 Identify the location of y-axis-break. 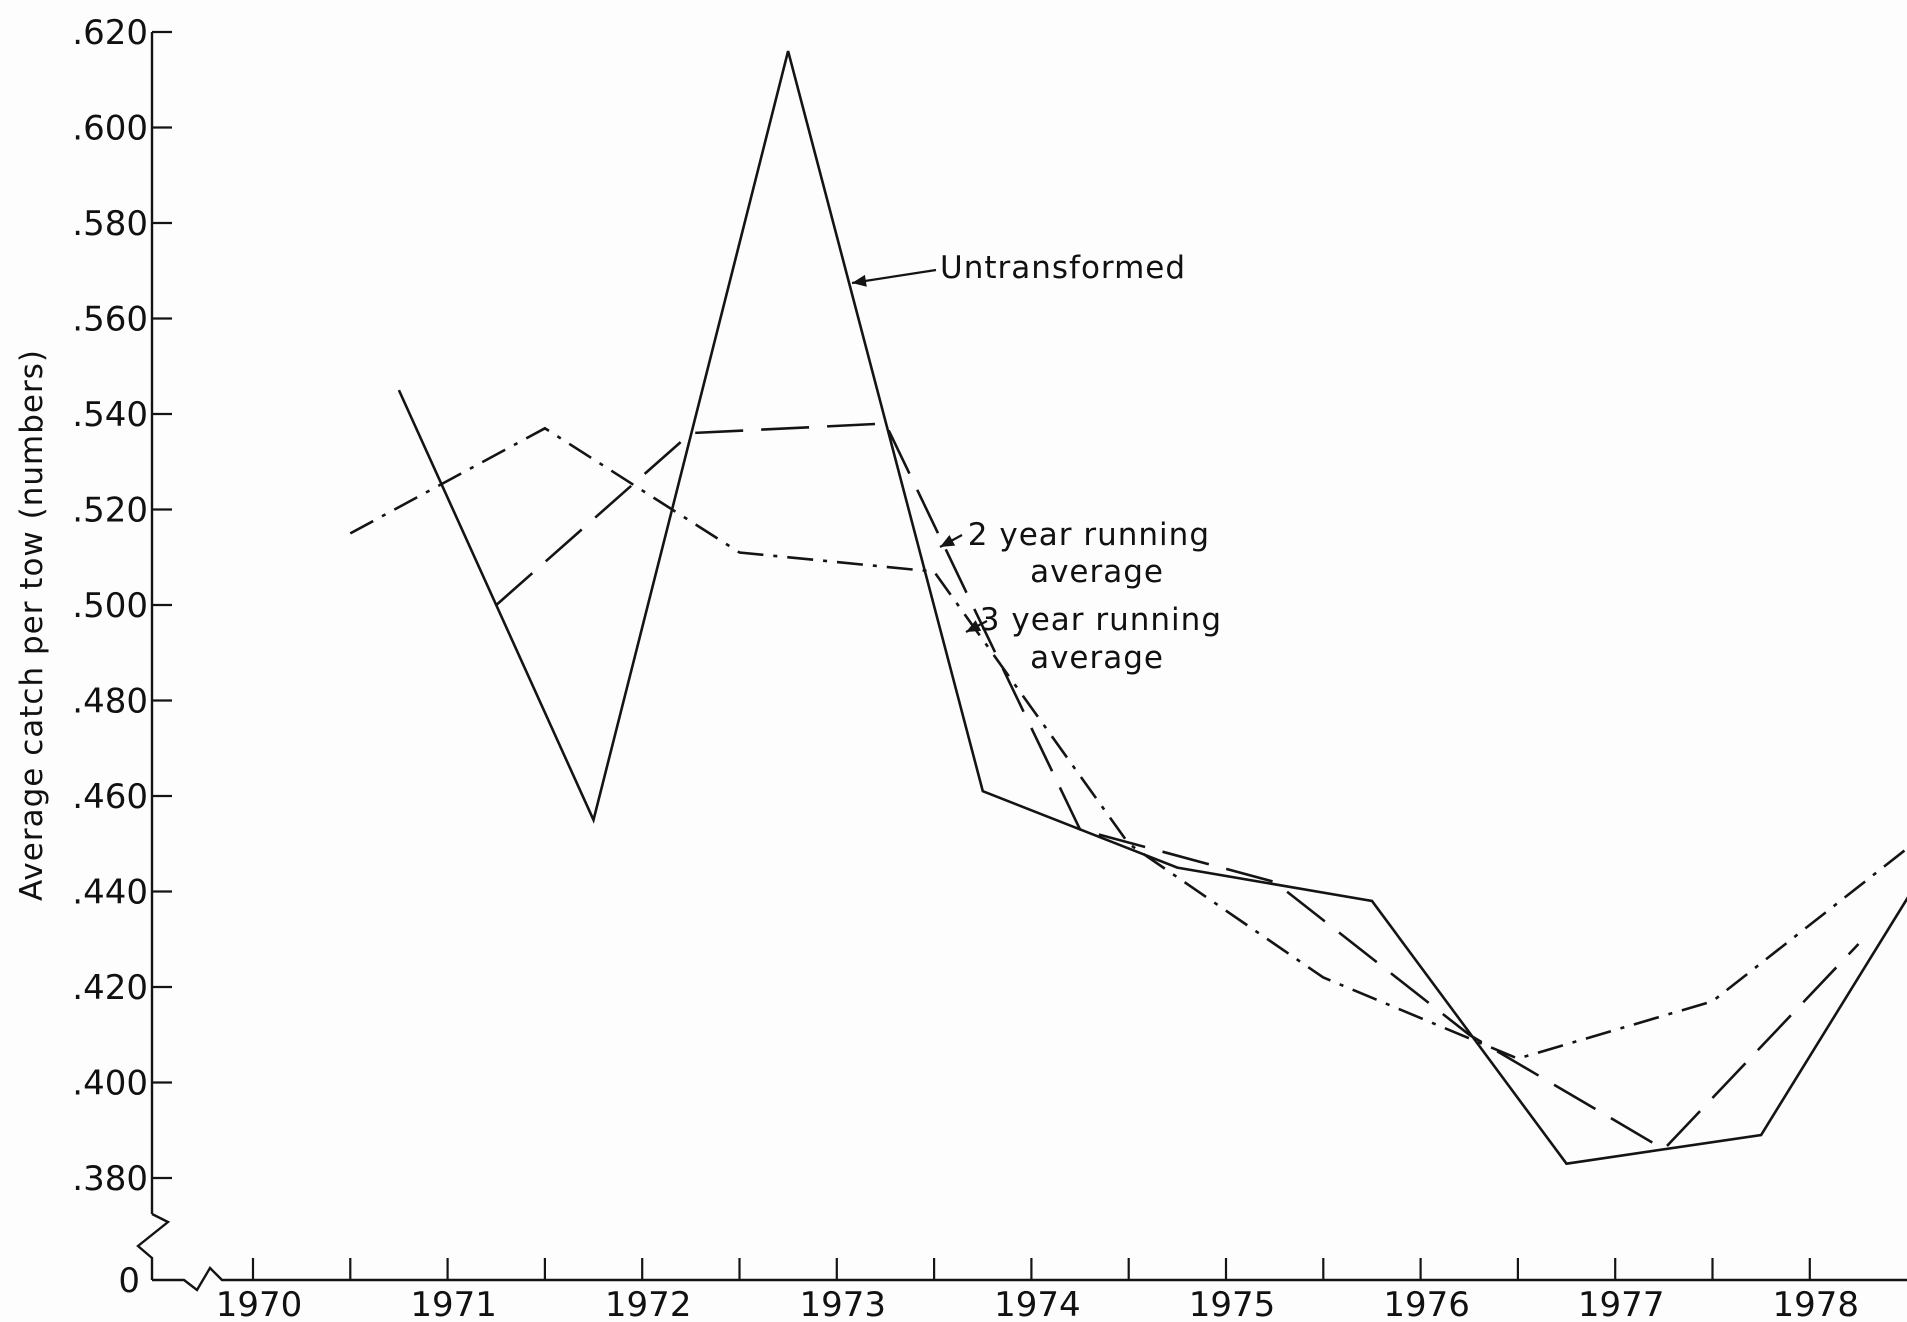
(153, 1246).